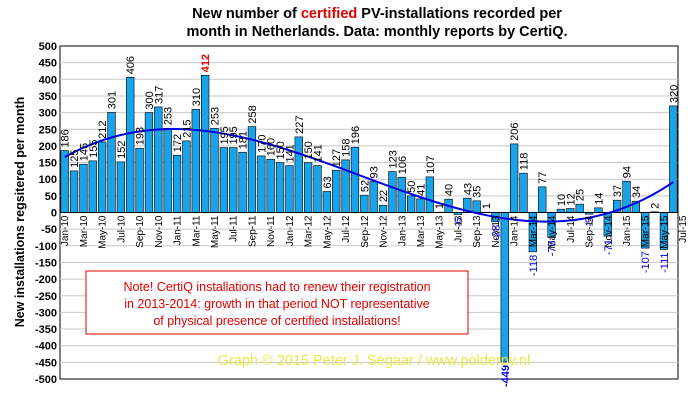 This screenshot has width=691, height=411. I want to click on y-tick-label: -350, so click(46, 330).